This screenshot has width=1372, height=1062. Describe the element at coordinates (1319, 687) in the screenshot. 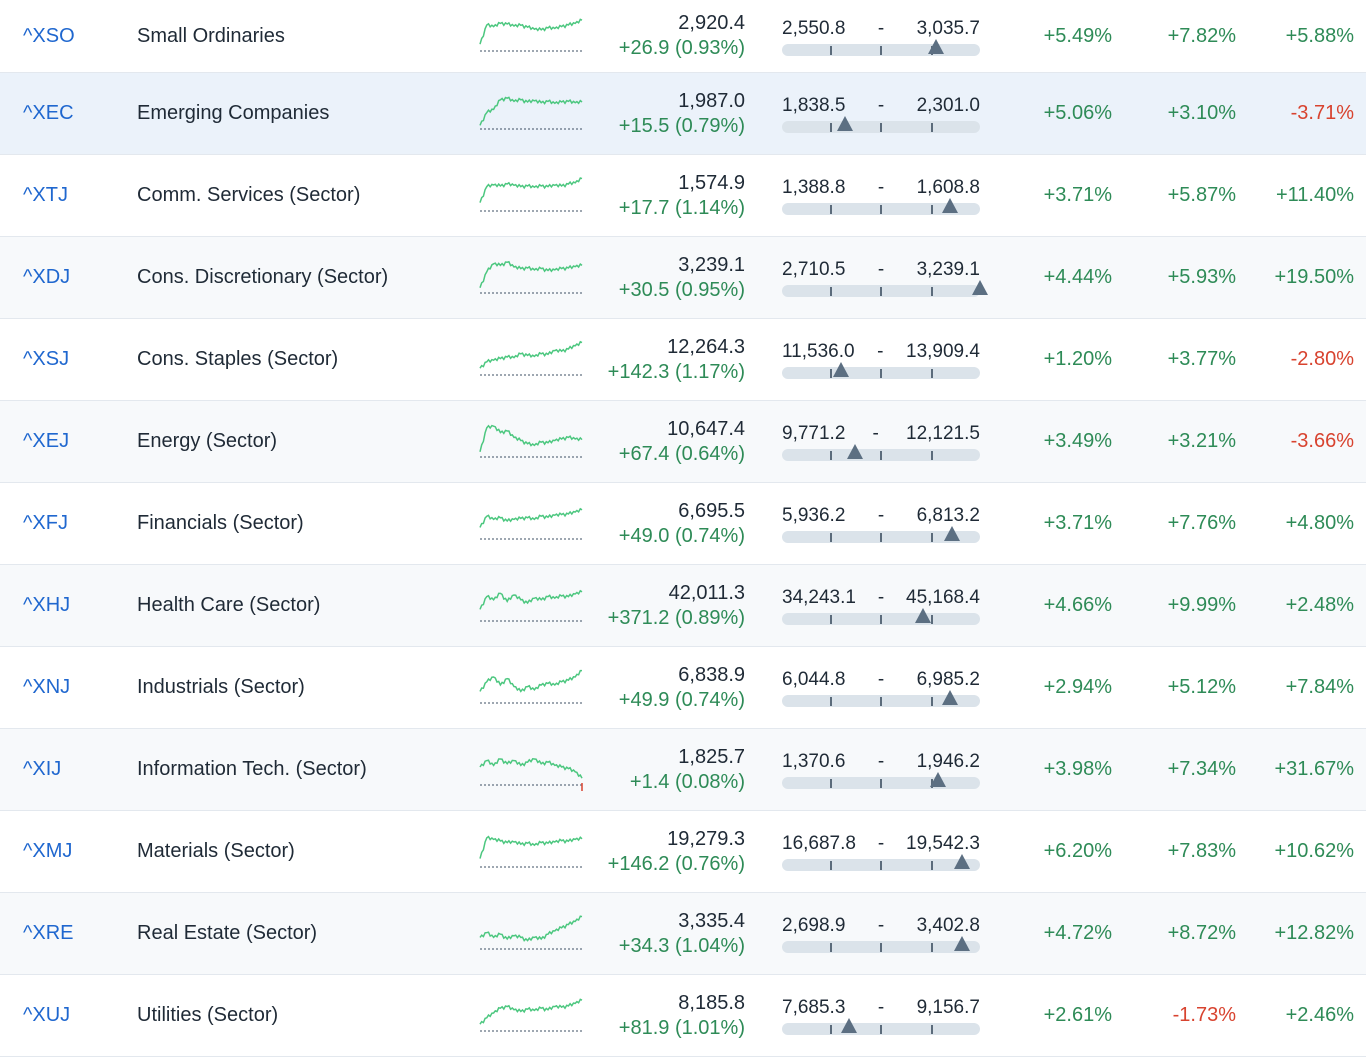

I see `change-pct-3: +7.84%` at that location.